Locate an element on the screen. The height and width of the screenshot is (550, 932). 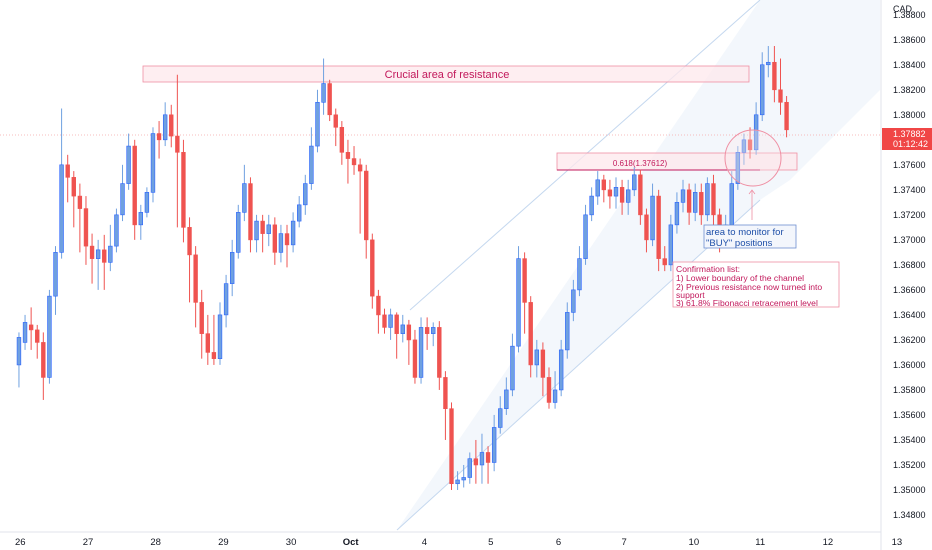
last-price-value: 1.37882 is located at coordinates (909, 134).